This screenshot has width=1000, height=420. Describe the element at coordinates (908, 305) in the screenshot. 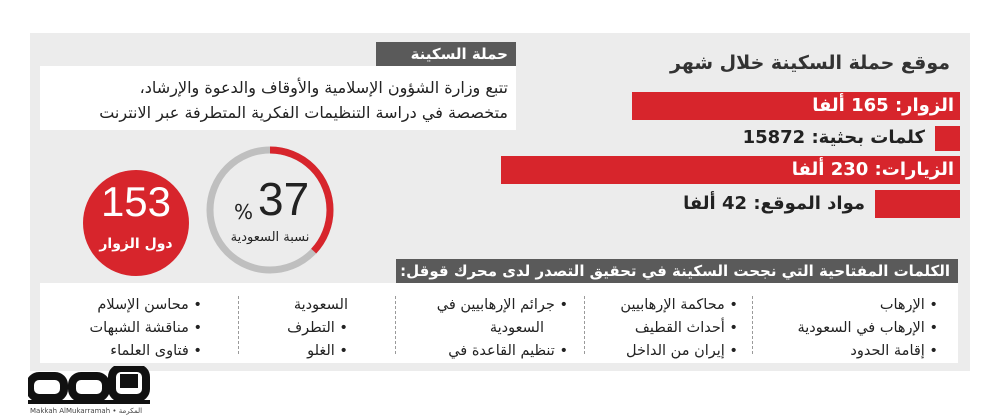

I see `keyword-item: • الإرهاب` at that location.